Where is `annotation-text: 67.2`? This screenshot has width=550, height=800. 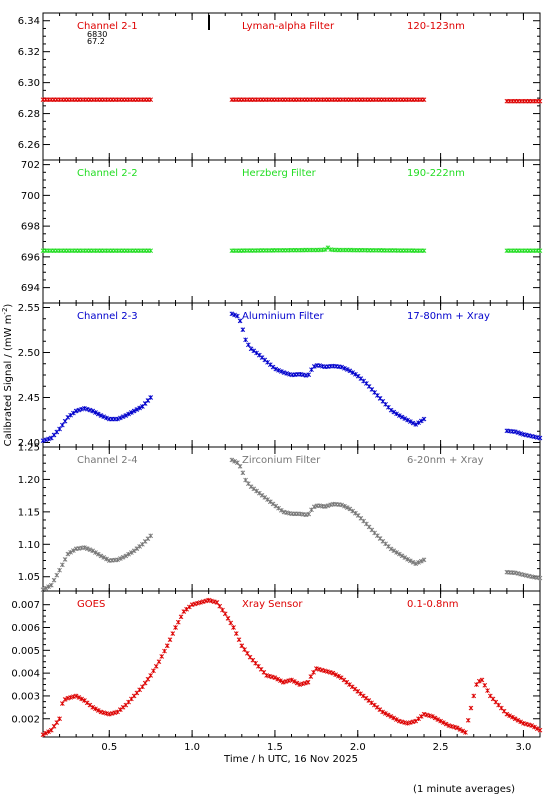
annotation-text: 67.2 is located at coordinates (96, 41).